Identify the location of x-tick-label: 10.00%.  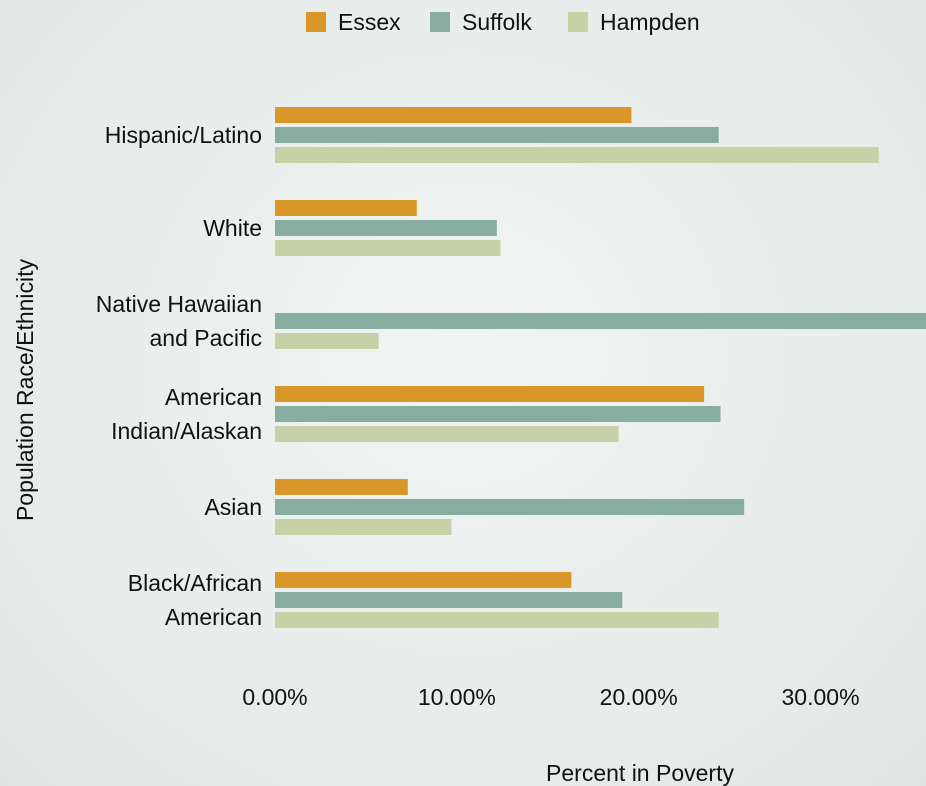
(456, 697).